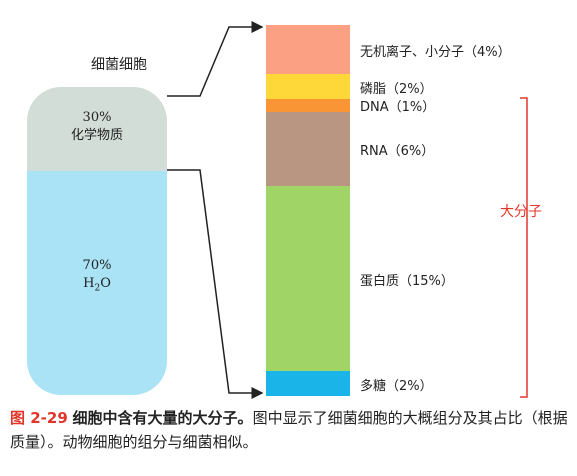 The height and width of the screenshot is (476, 577). Describe the element at coordinates (97, 265) in the screenshot. I see `water-percent: 70%` at that location.